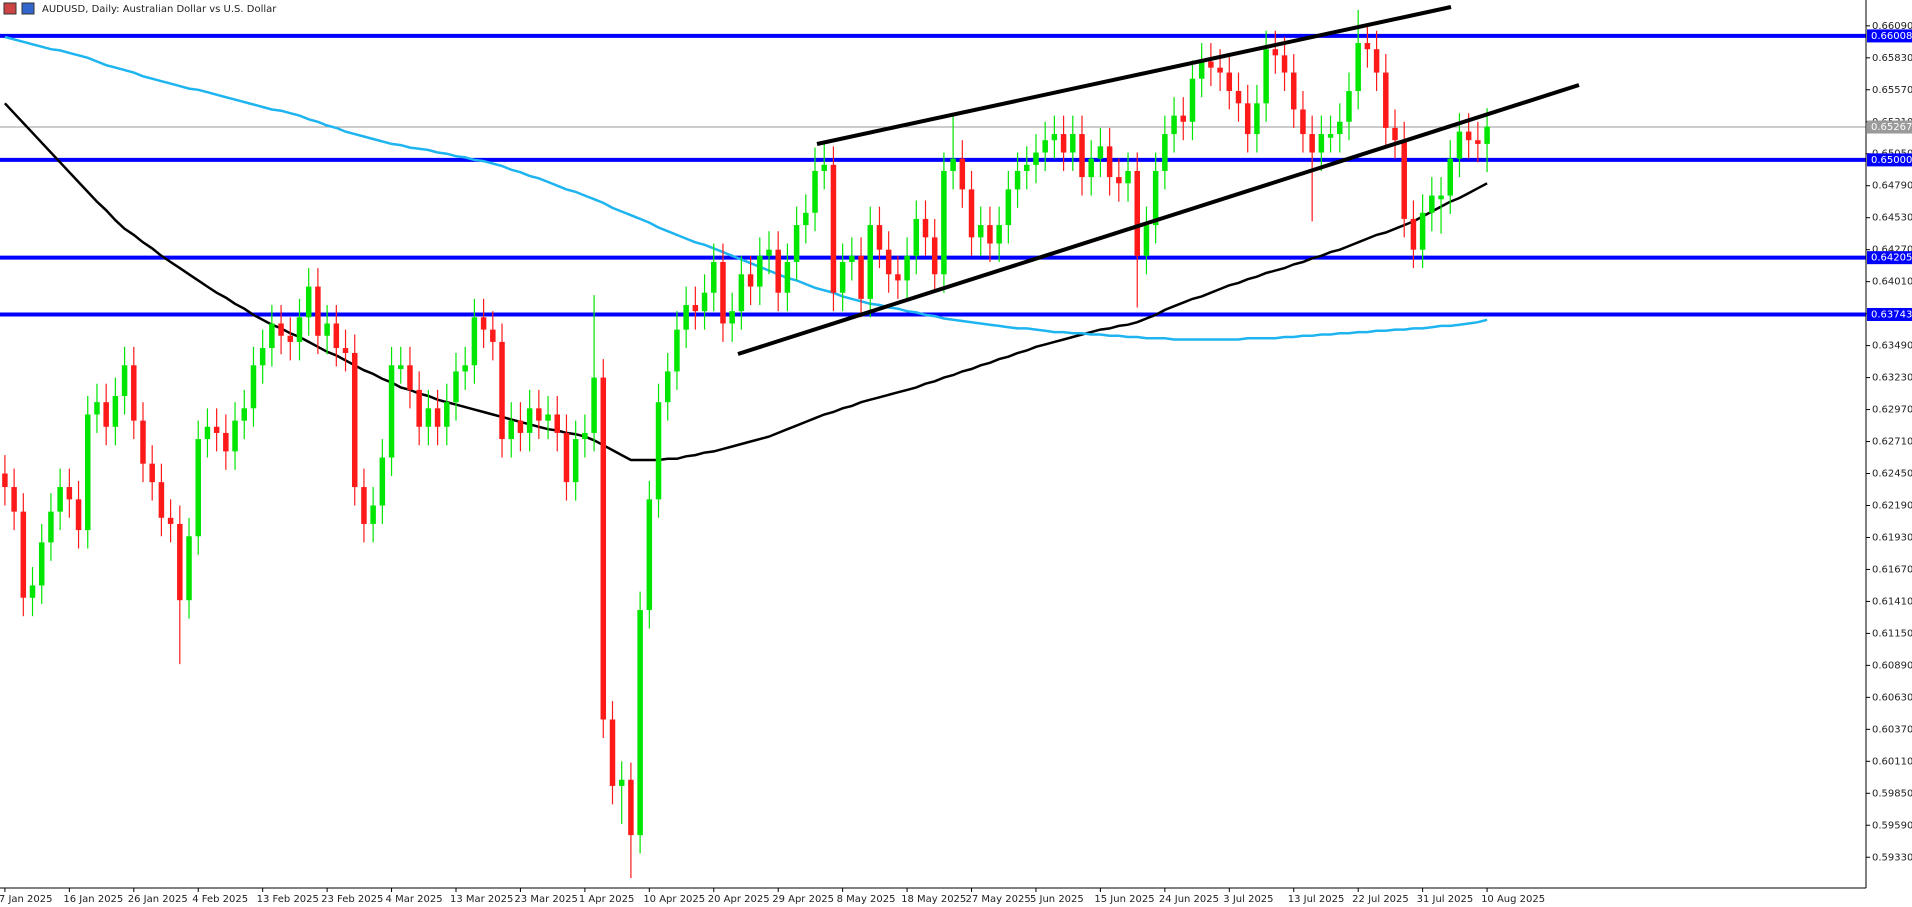 This screenshot has width=1912, height=907. I want to click on y-tick-label: 0.64010, so click(1892, 282).